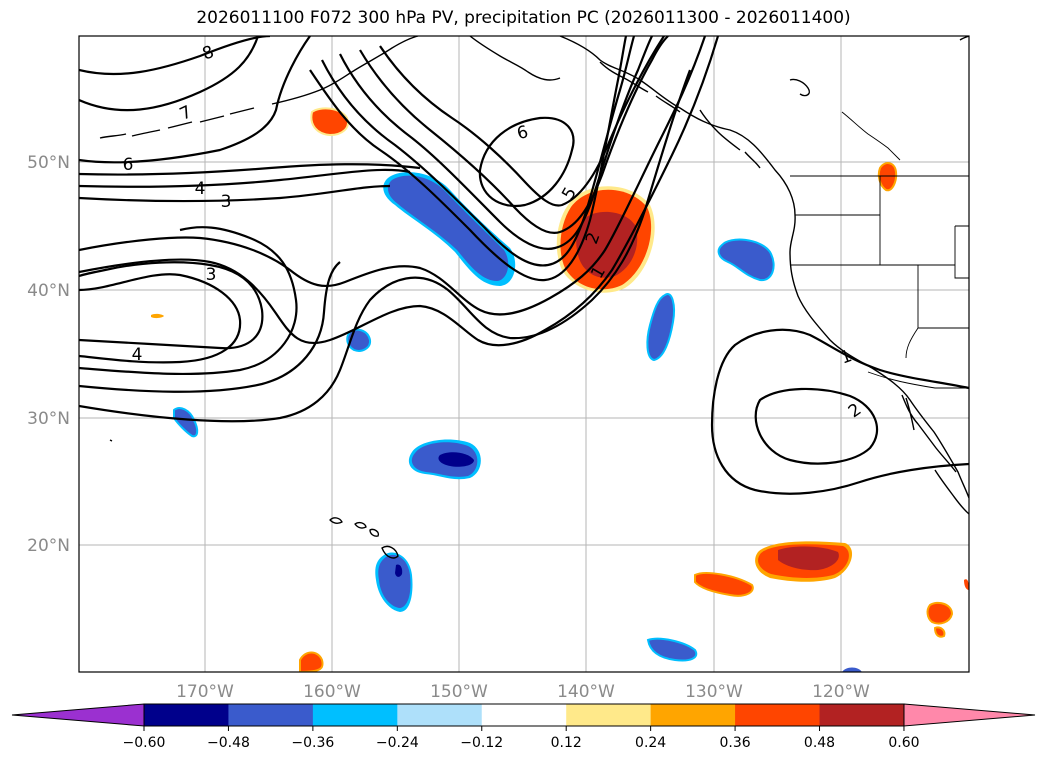 This screenshot has width=1047, height=765. What do you see at coordinates (887, 177) in the screenshot?
I see `precip-blob-positive-northeast` at bounding box center [887, 177].